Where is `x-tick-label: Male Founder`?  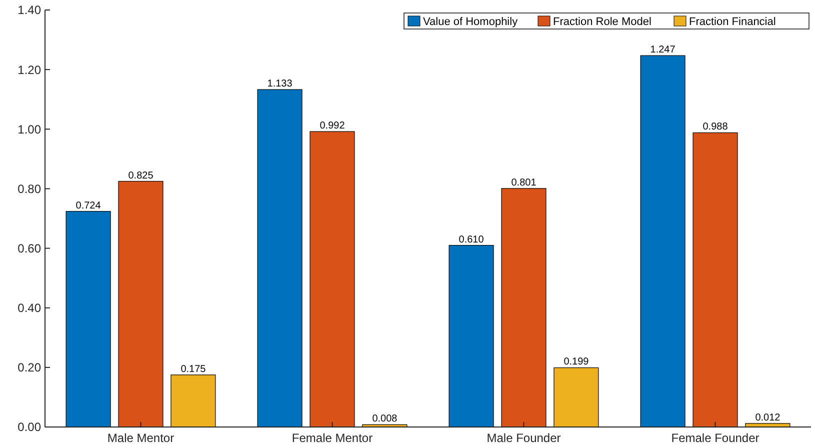
x-tick-label: Male Founder is located at coordinates (523, 438).